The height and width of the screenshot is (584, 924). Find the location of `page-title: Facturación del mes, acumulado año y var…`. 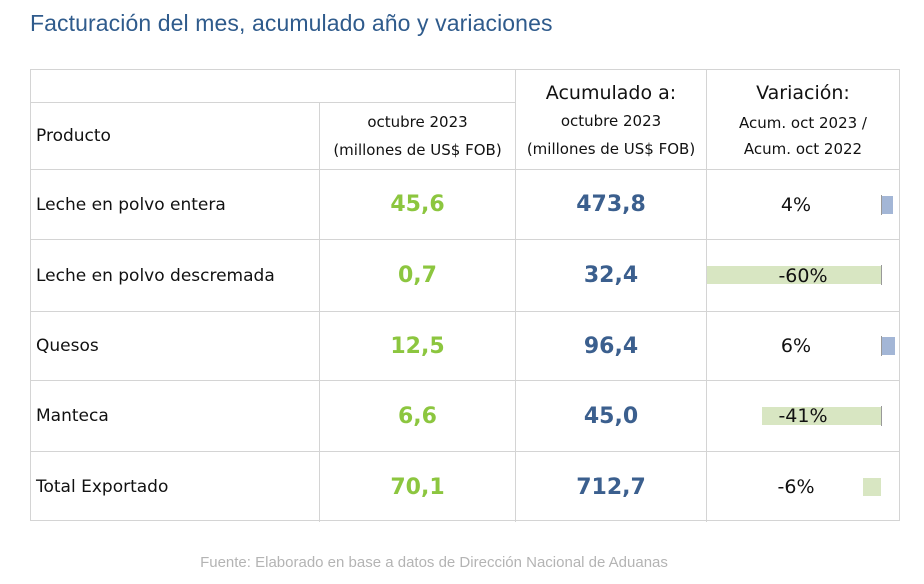

page-title: Facturación del mes, acumulado año y var… is located at coordinates (291, 23).